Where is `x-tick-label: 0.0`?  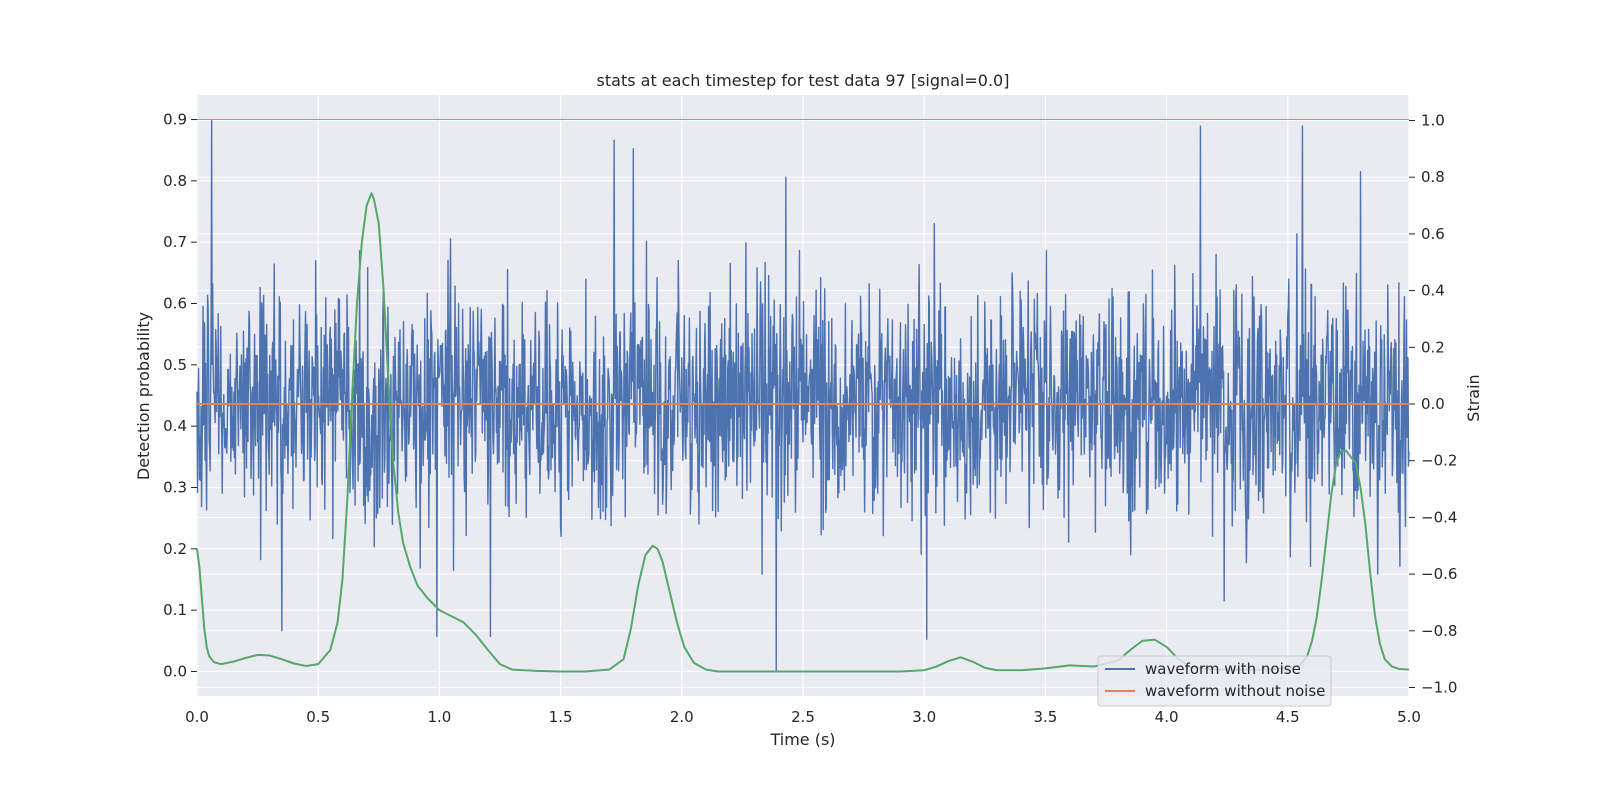
x-tick-label: 0.0 is located at coordinates (197, 717).